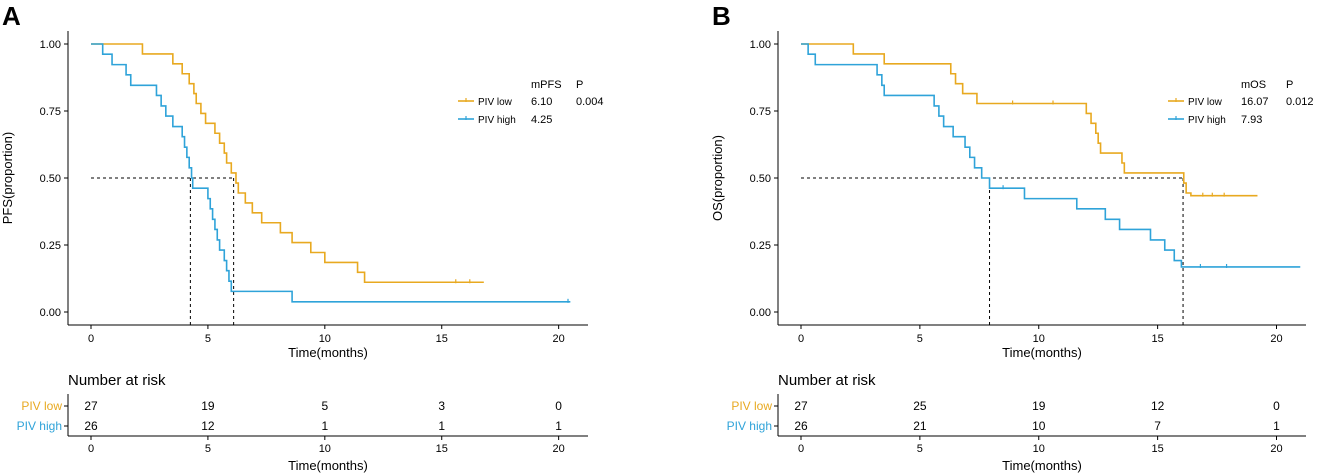 This screenshot has width=1321, height=474. What do you see at coordinates (546, 85) in the screenshot?
I see `legend-stat-header: mPFS` at bounding box center [546, 85].